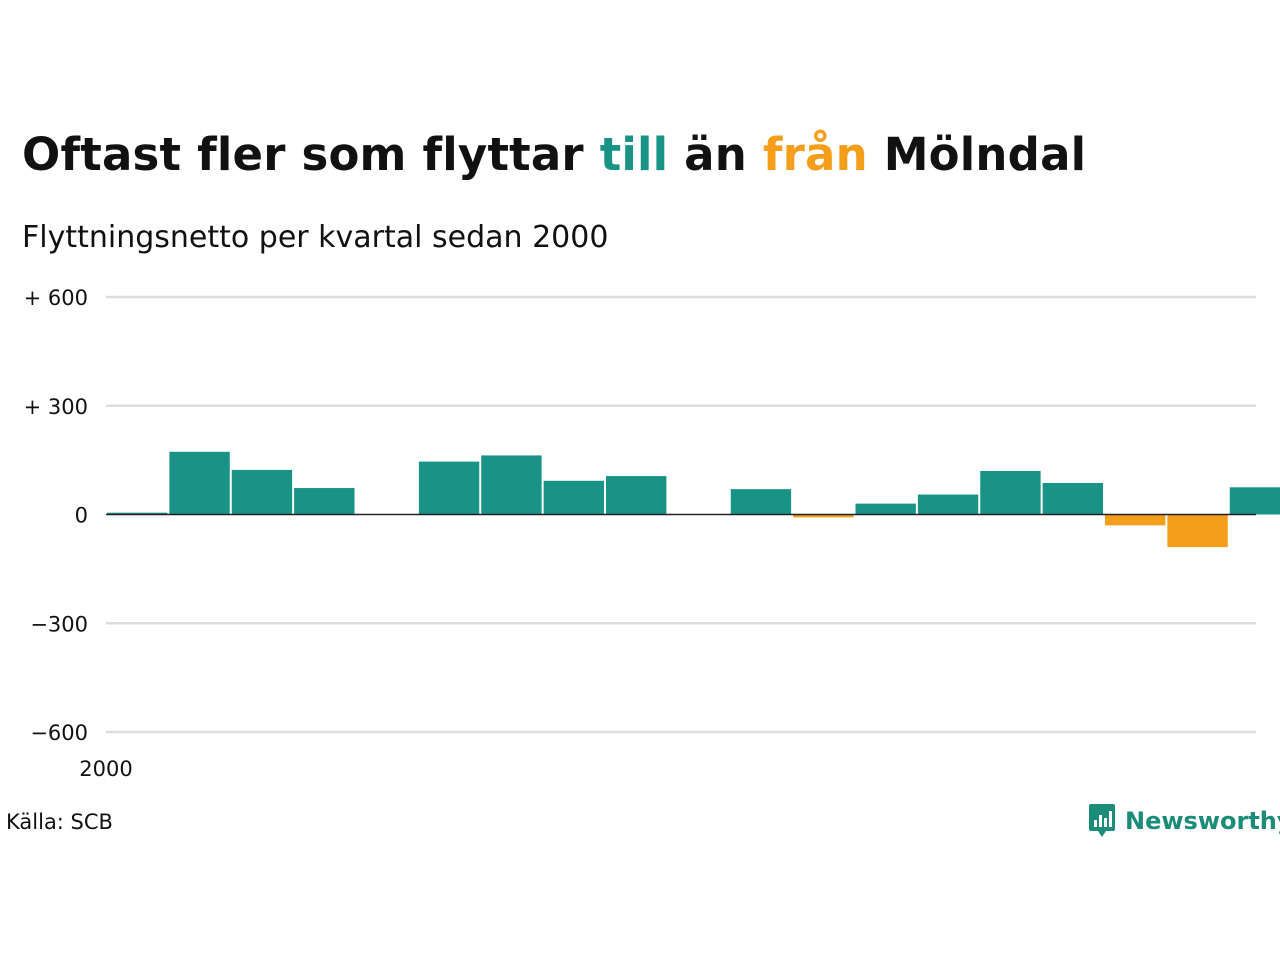 This screenshot has width=1280, height=960. I want to click on bar-2002-Q4, so click(823, 516).